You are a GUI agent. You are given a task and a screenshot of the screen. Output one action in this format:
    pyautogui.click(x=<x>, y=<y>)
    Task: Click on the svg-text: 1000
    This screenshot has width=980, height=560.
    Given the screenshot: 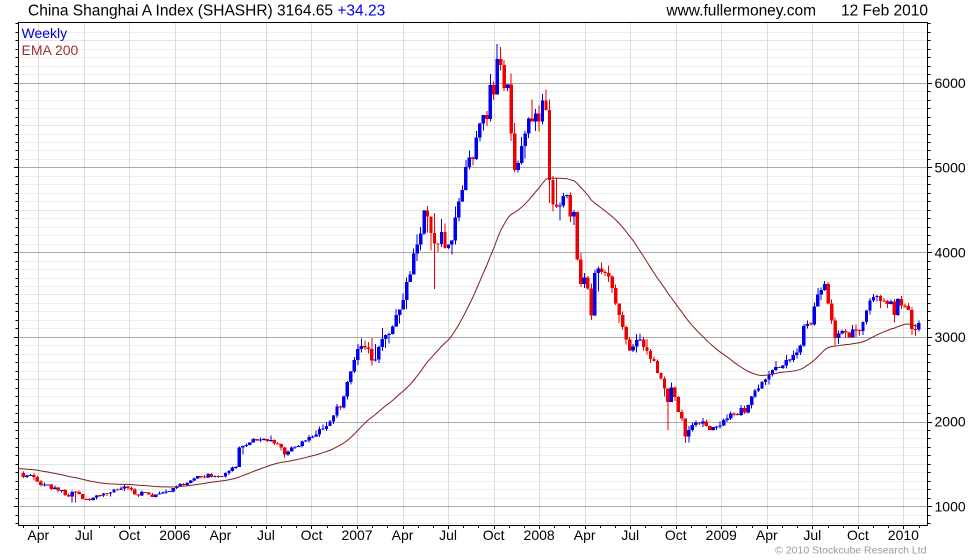 What is the action you would take?
    pyautogui.click(x=950, y=506)
    